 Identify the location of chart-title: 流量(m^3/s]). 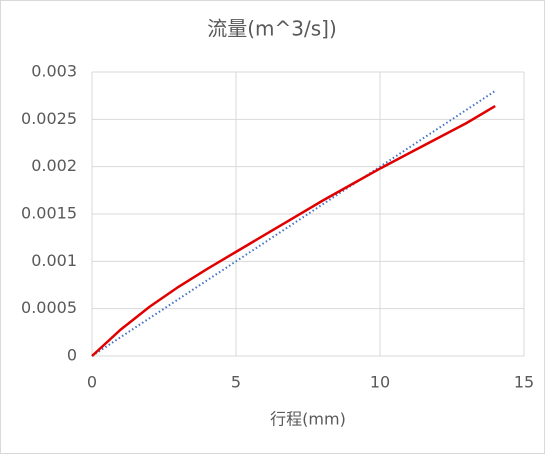
(272, 29).